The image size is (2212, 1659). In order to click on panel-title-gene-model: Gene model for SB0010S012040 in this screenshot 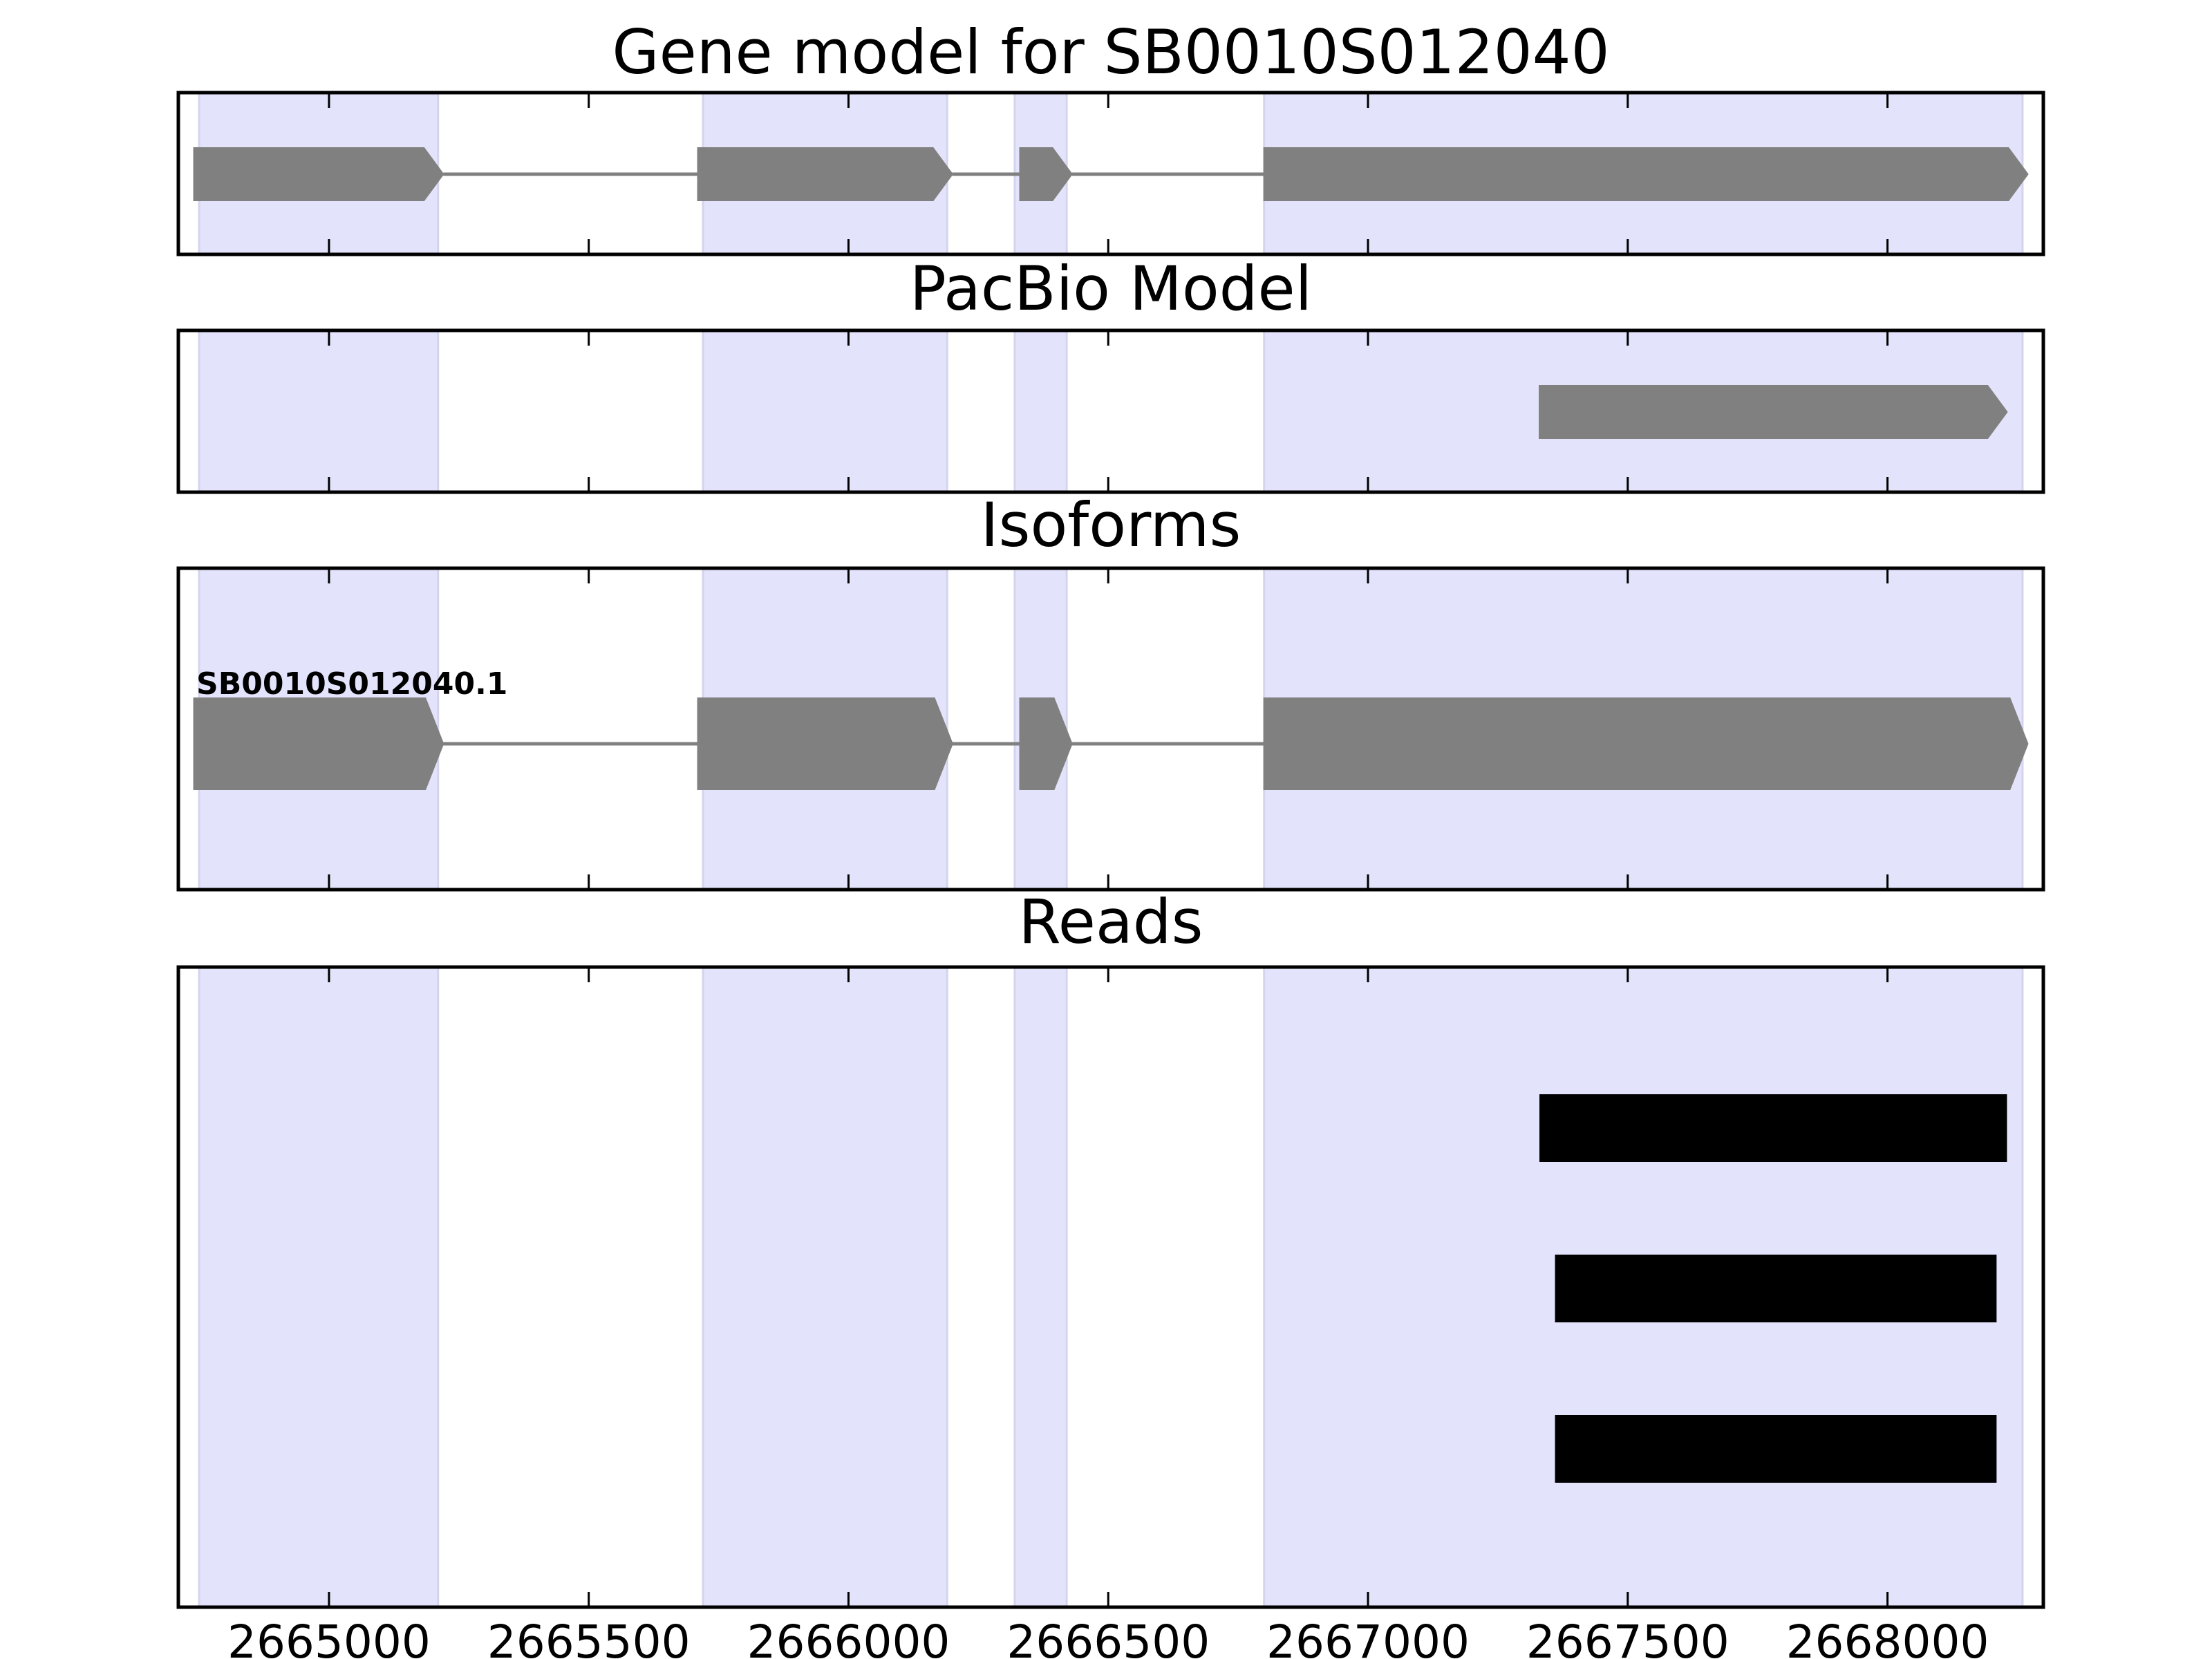, I will do `click(1110, 53)`.